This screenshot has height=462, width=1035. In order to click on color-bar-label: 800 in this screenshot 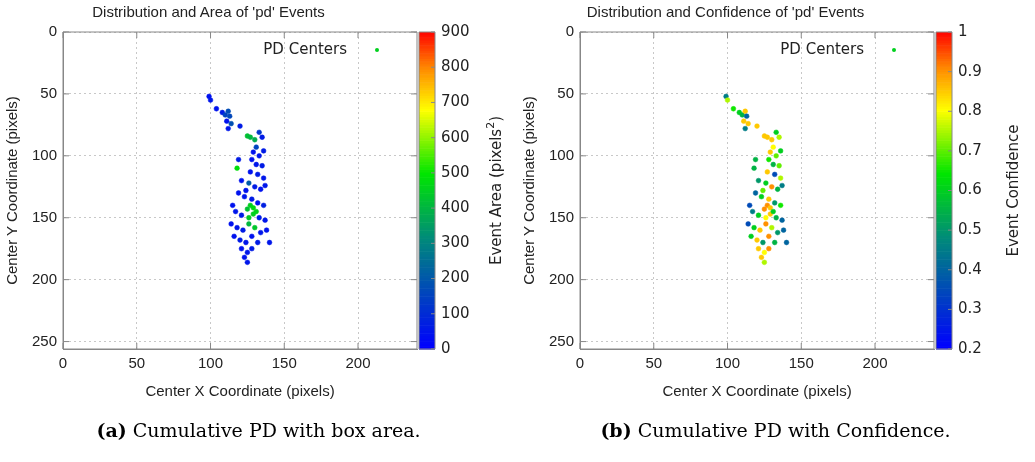, I will do `click(455, 66)`.